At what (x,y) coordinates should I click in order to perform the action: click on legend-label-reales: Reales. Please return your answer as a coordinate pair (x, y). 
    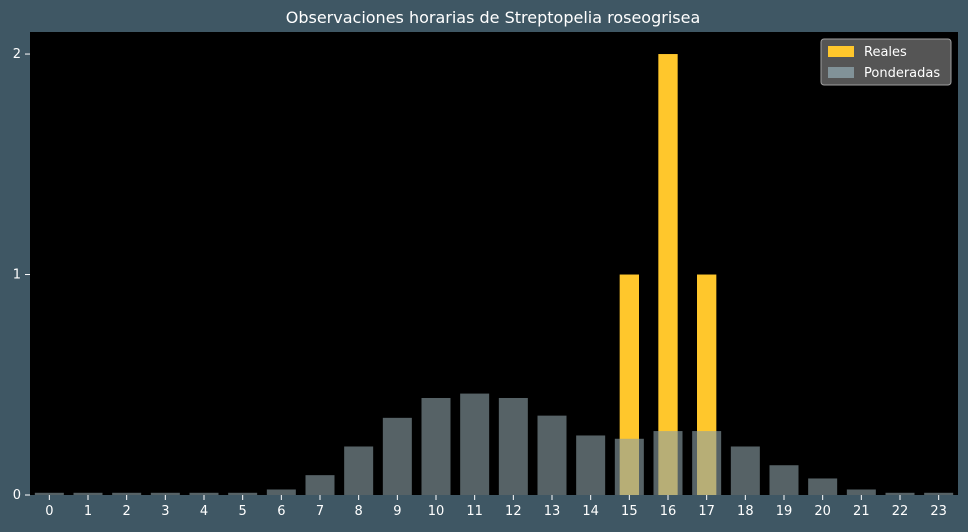
    Looking at the image, I should click on (885, 52).